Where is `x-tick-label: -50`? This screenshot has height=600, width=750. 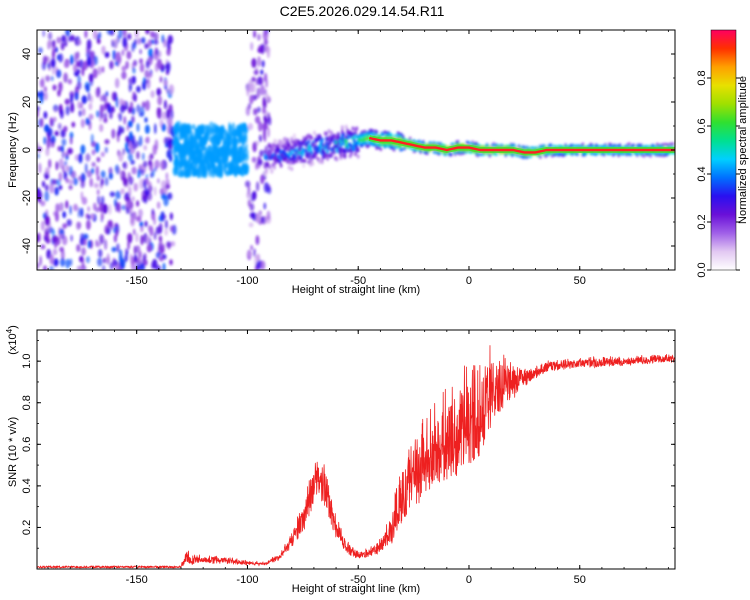 x-tick-label: -50 is located at coordinates (358, 281).